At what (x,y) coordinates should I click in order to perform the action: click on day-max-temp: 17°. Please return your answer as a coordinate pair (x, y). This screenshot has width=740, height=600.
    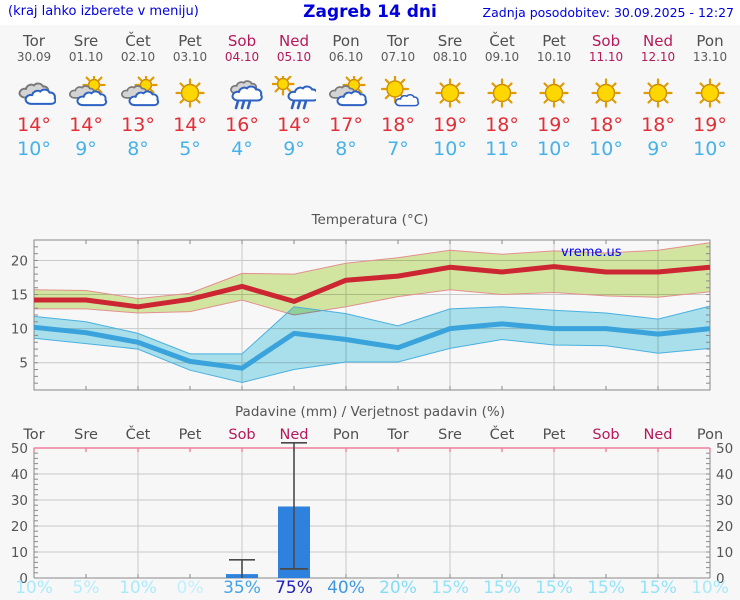
    Looking at the image, I should click on (346, 125).